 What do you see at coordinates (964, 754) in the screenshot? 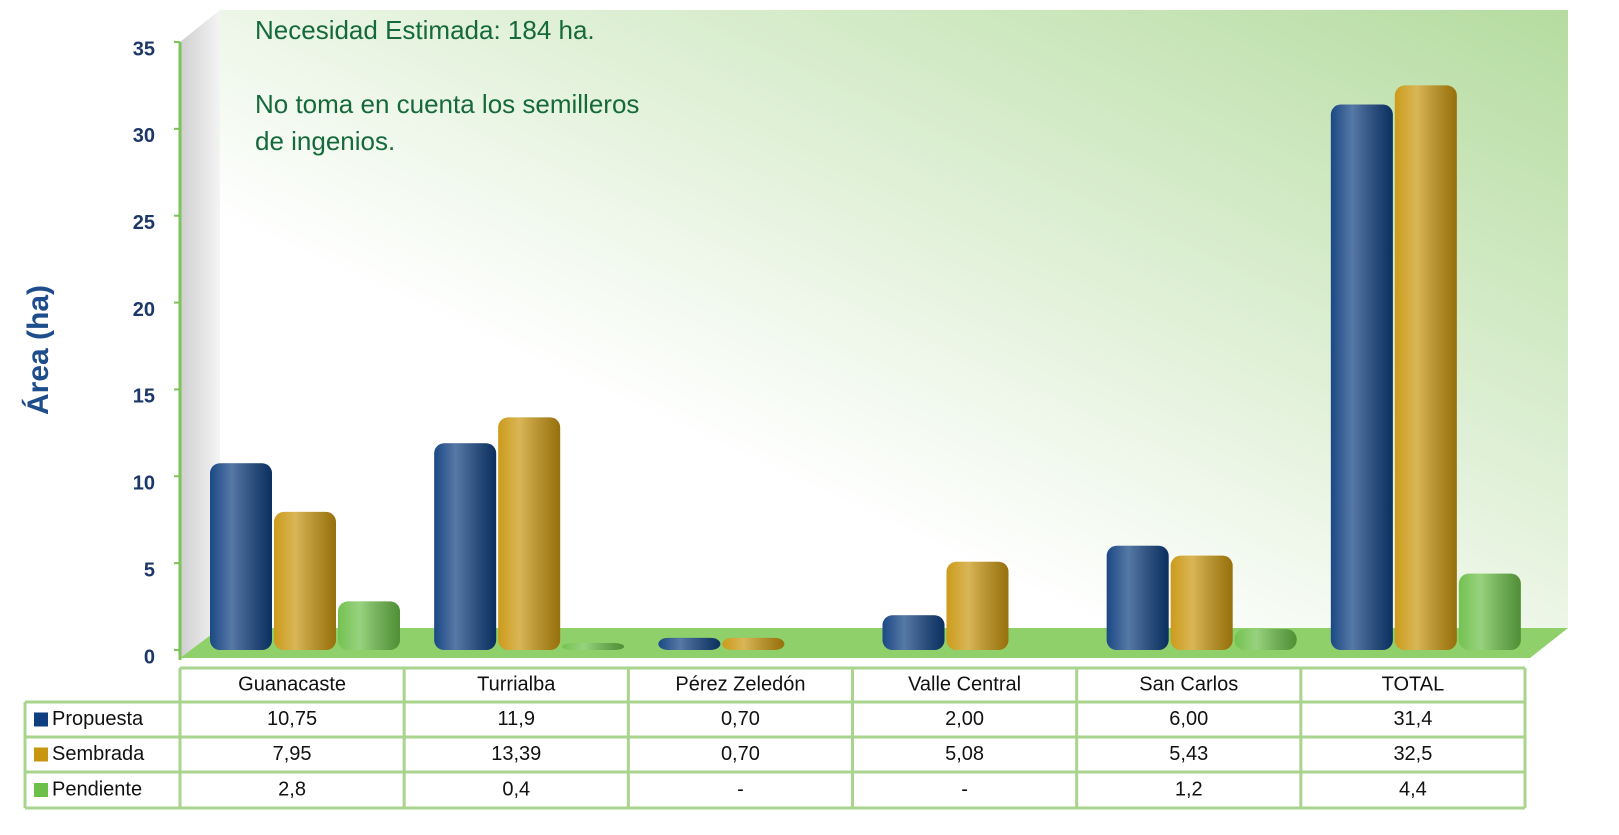
I see `table-cell: 5,08` at bounding box center [964, 754].